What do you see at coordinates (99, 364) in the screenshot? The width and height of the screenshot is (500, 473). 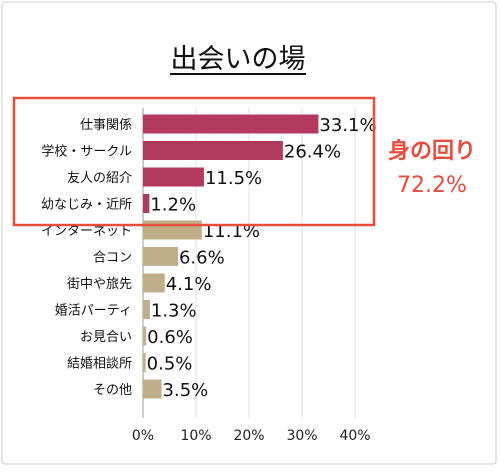 I see `category-label: 結婚相談所` at bounding box center [99, 364].